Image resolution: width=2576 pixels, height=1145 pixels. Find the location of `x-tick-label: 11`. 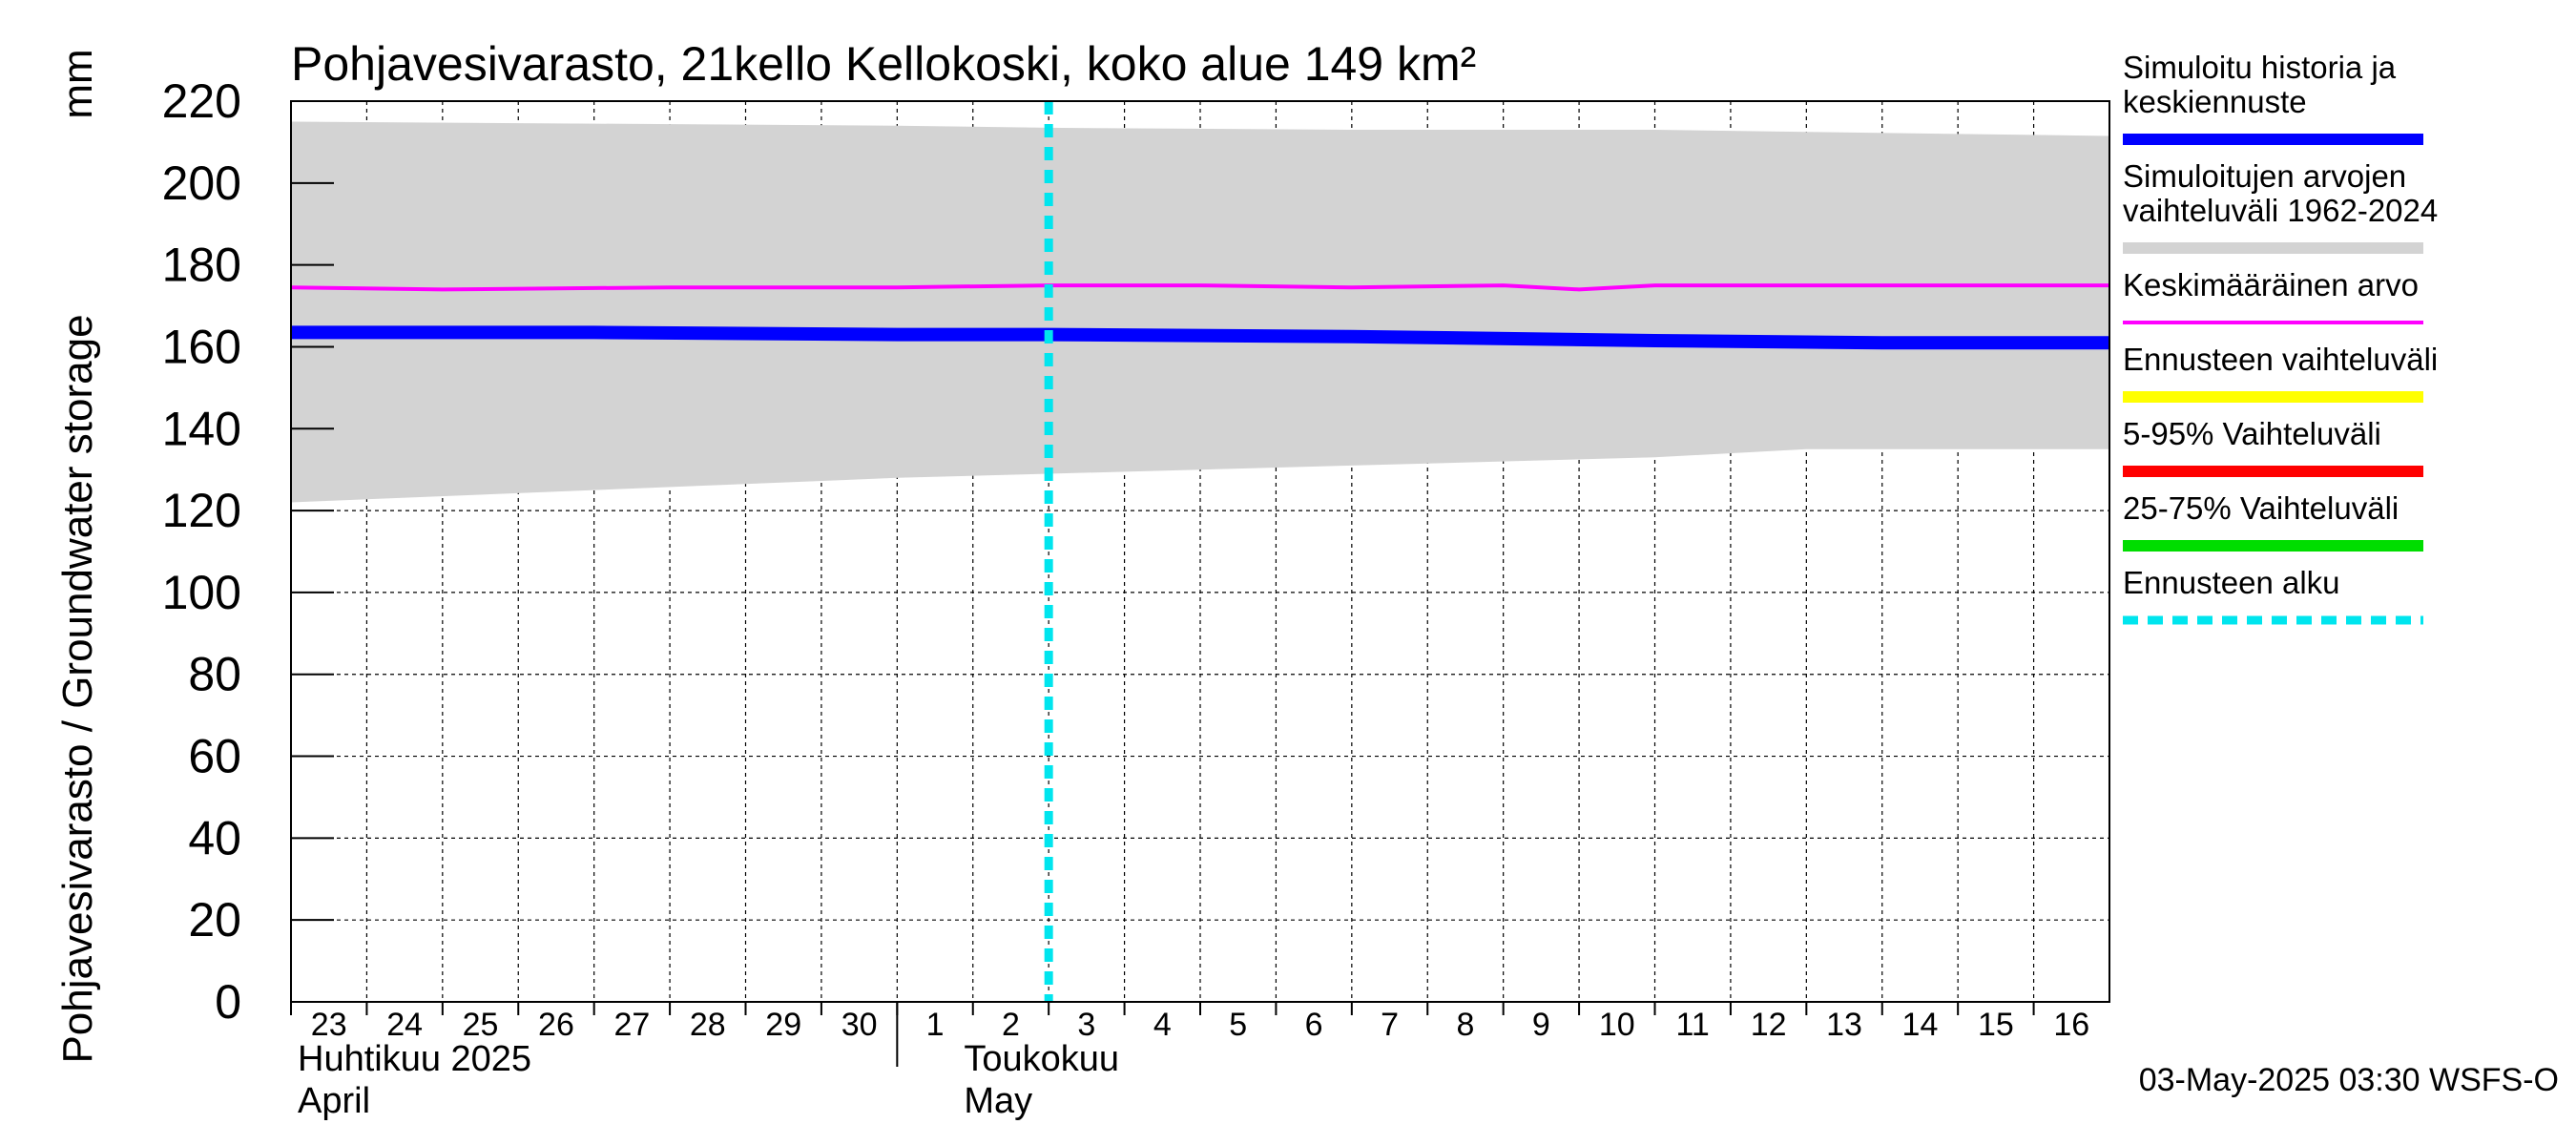

x-tick-label: 11 is located at coordinates (1693, 1025).